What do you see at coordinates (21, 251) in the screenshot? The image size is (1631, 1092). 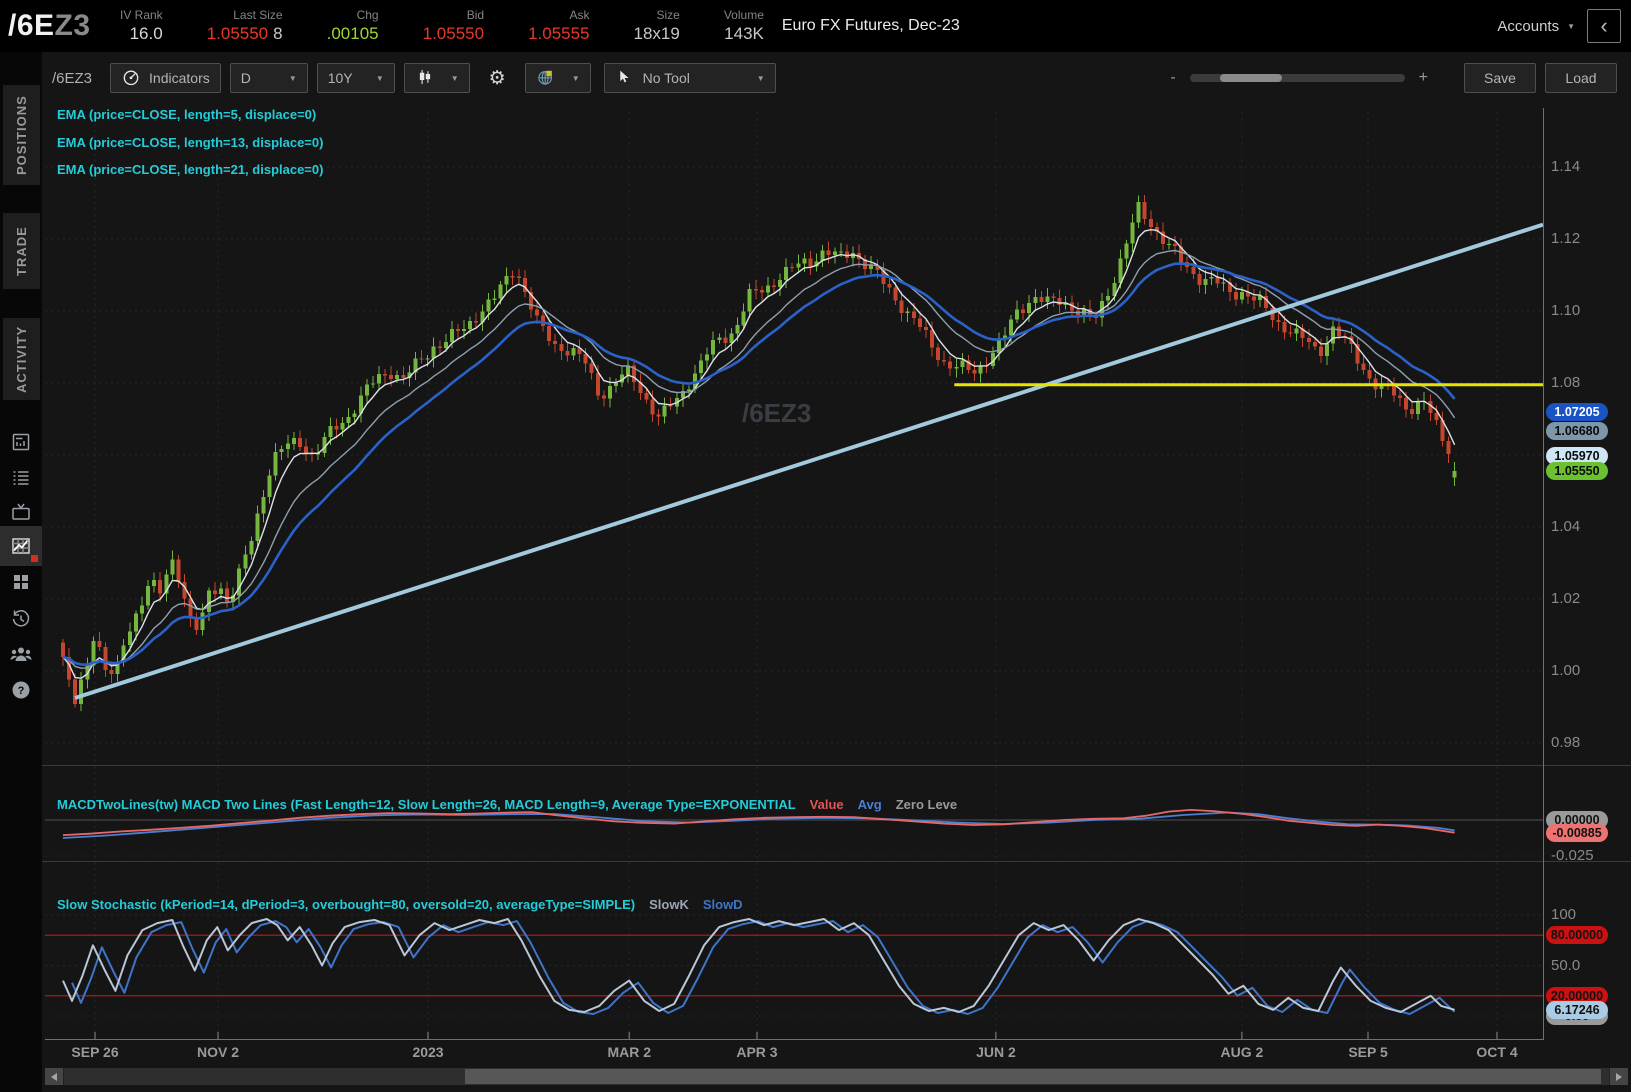 I see `sidebar-tab-trade: TRADE` at bounding box center [21, 251].